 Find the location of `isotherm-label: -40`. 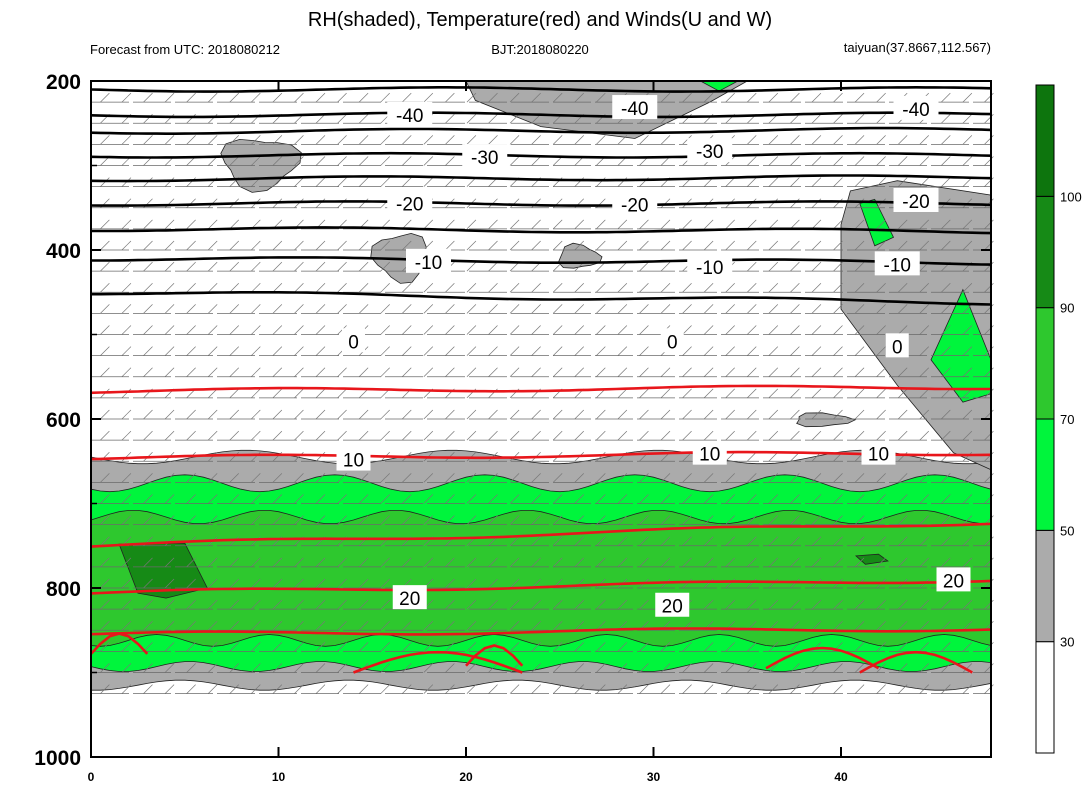

isotherm-label: -40 is located at coordinates (409, 116).